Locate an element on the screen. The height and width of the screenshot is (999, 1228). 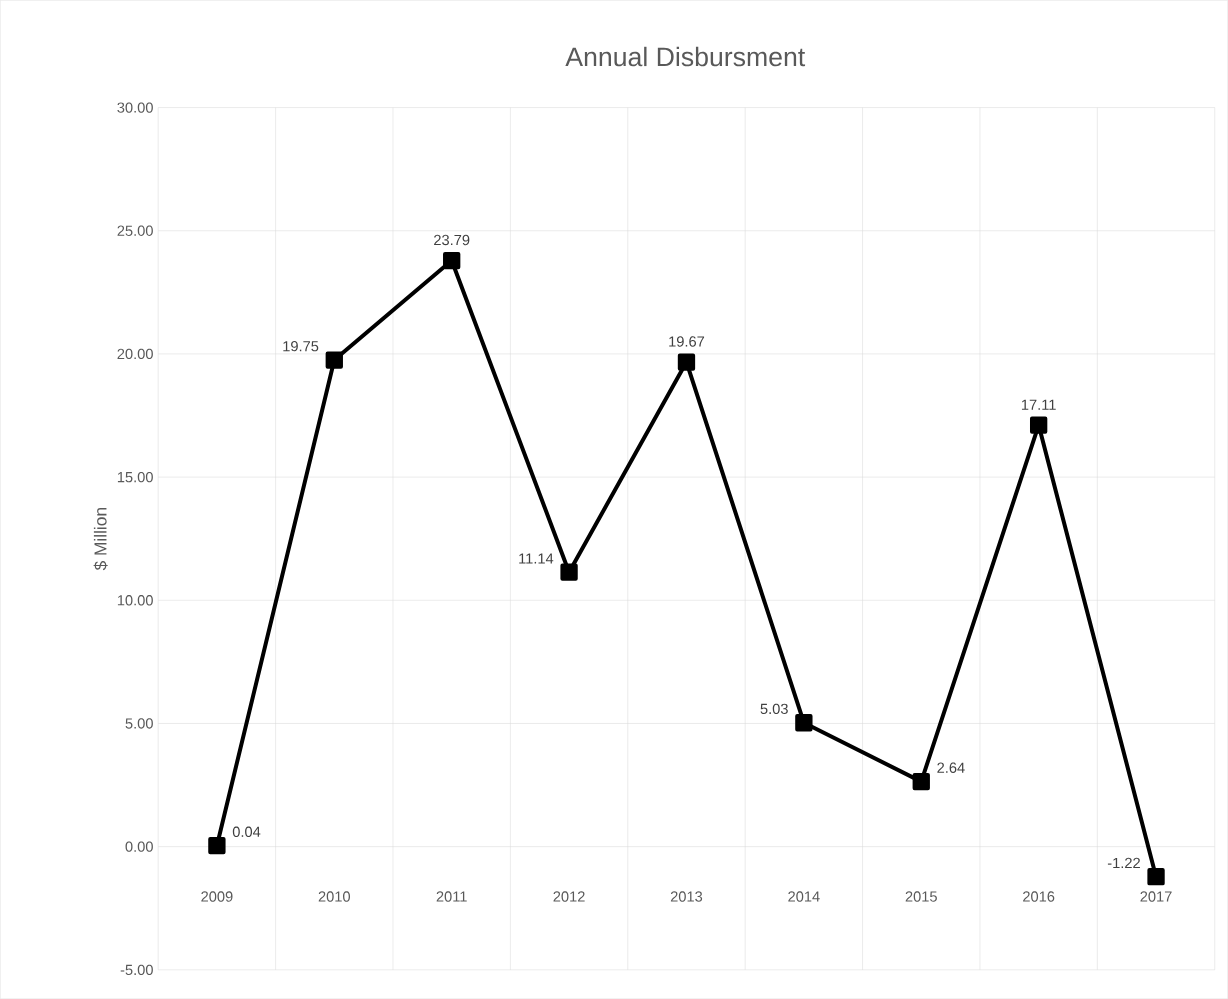
y-tick-label: 25.00 is located at coordinates (135, 230).